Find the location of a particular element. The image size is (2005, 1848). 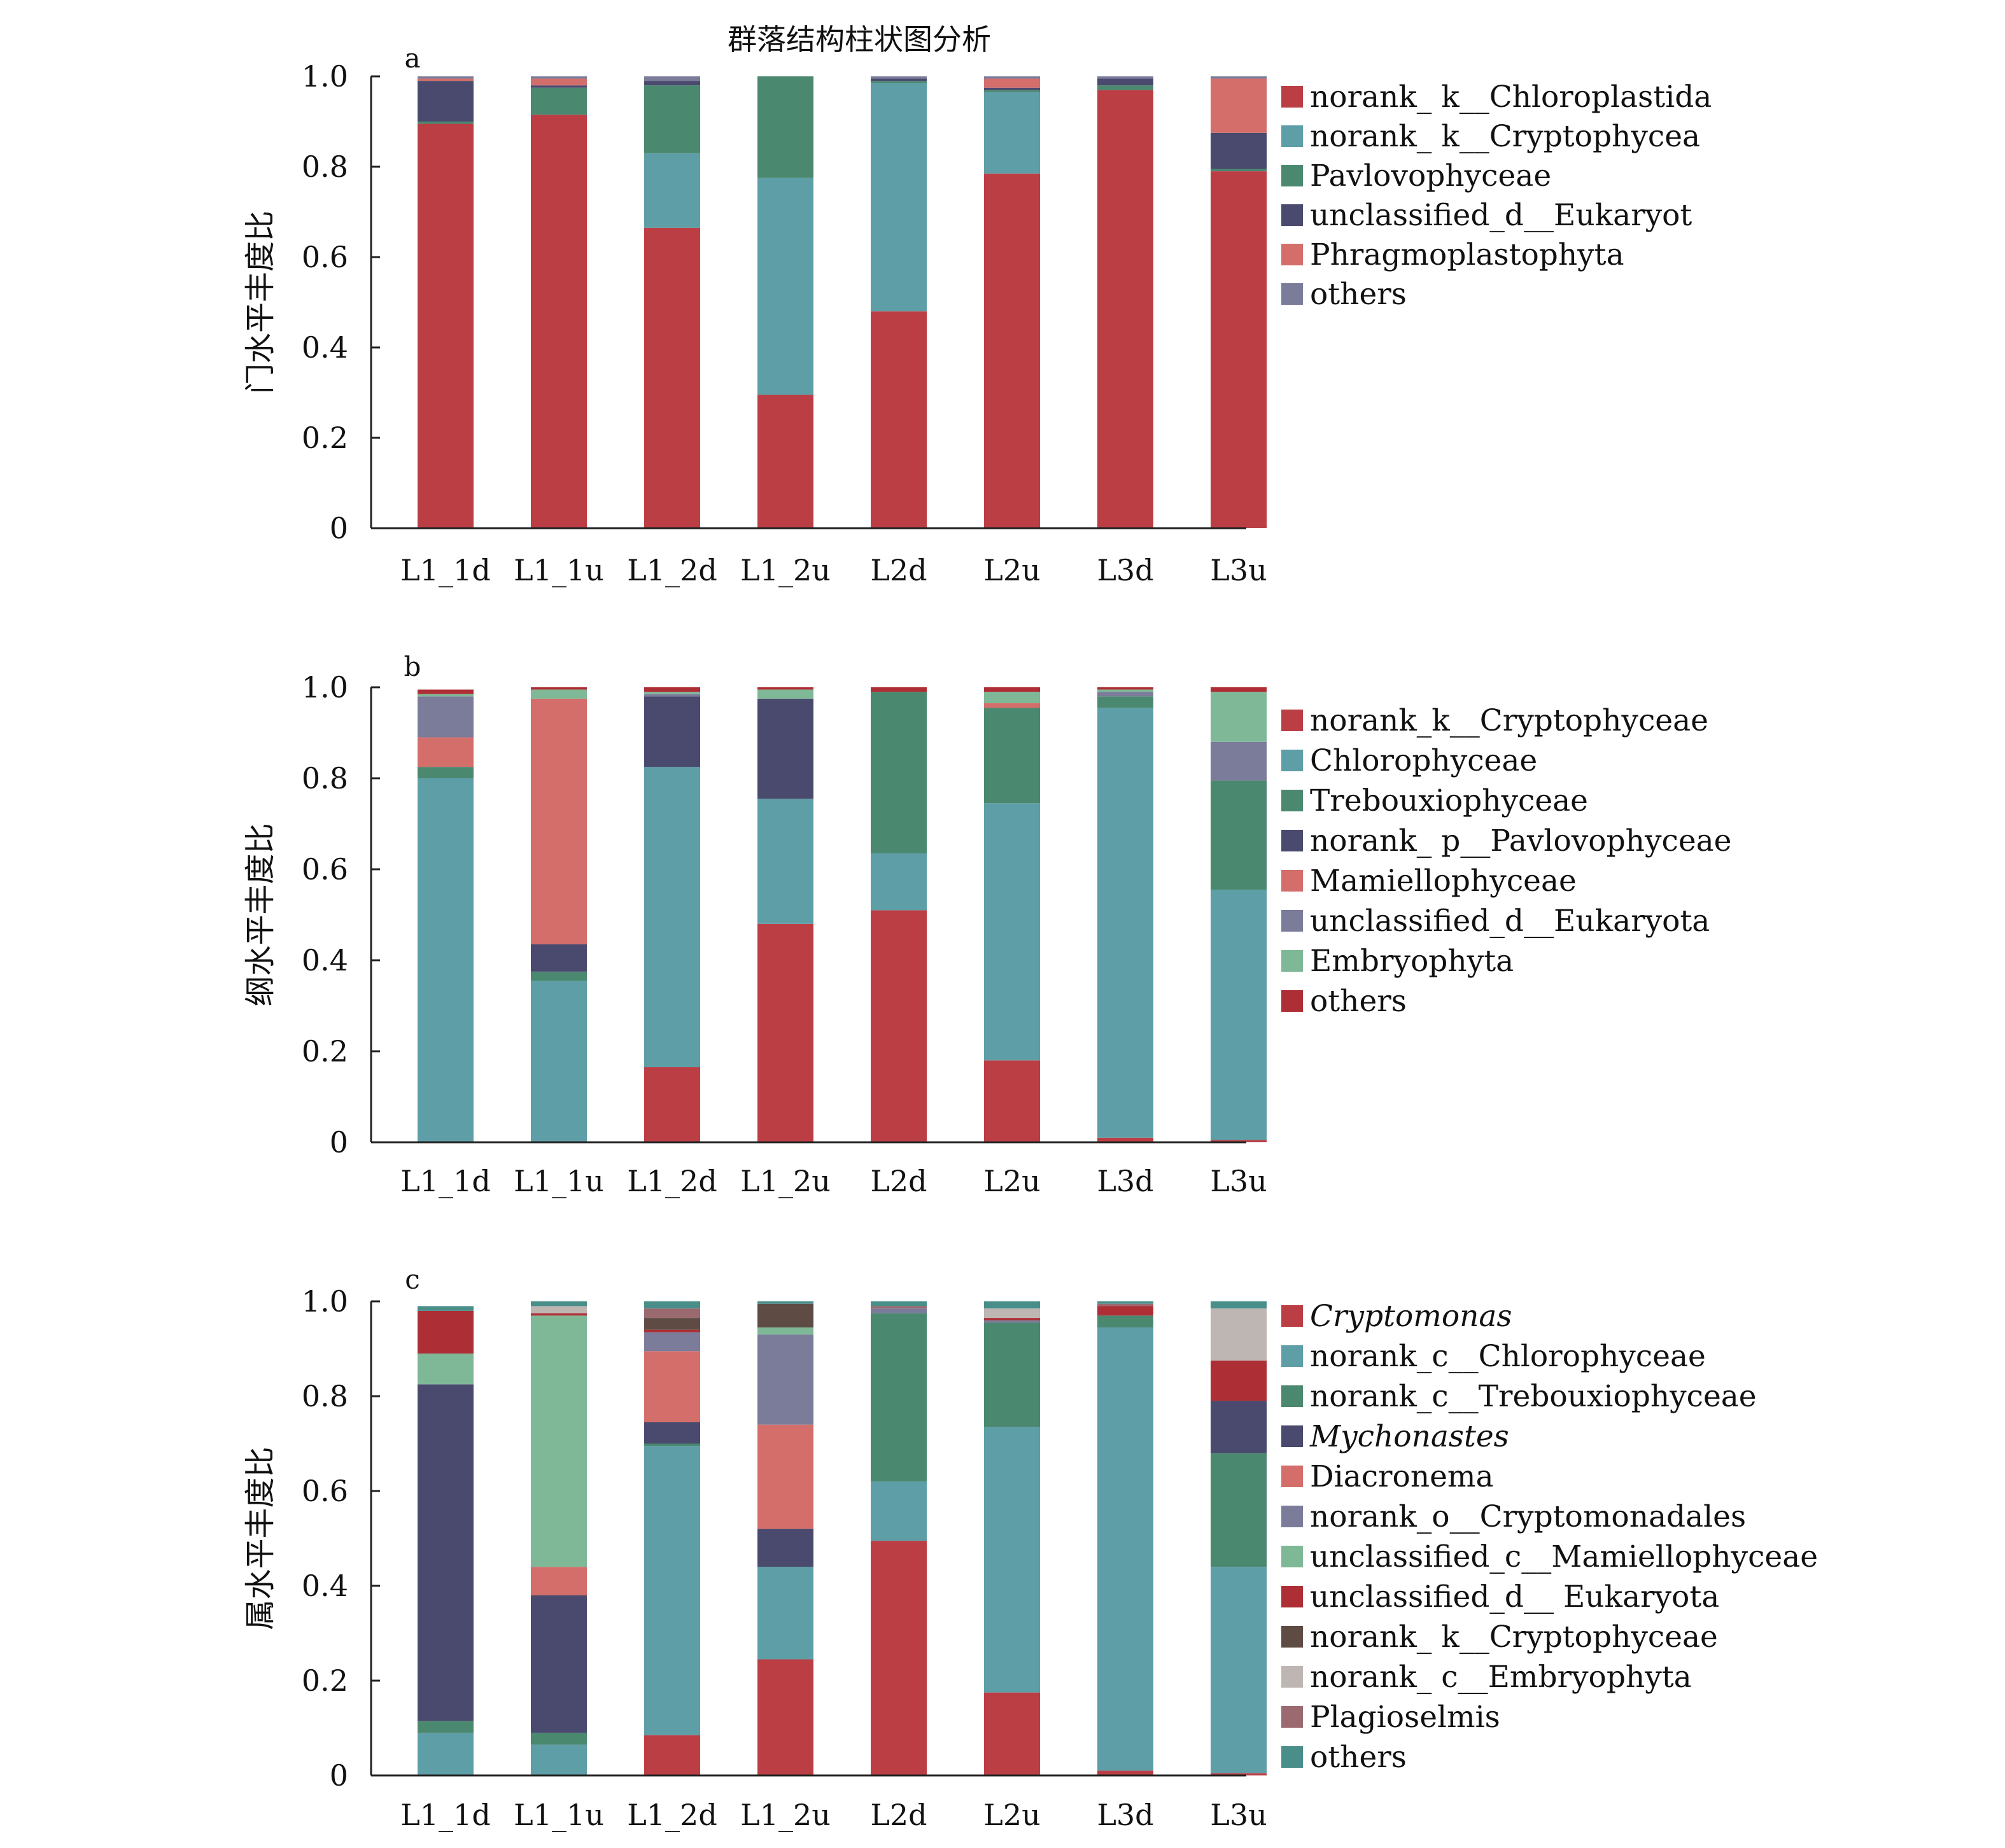

x-tick-label: L3u is located at coordinates (1238, 1181).